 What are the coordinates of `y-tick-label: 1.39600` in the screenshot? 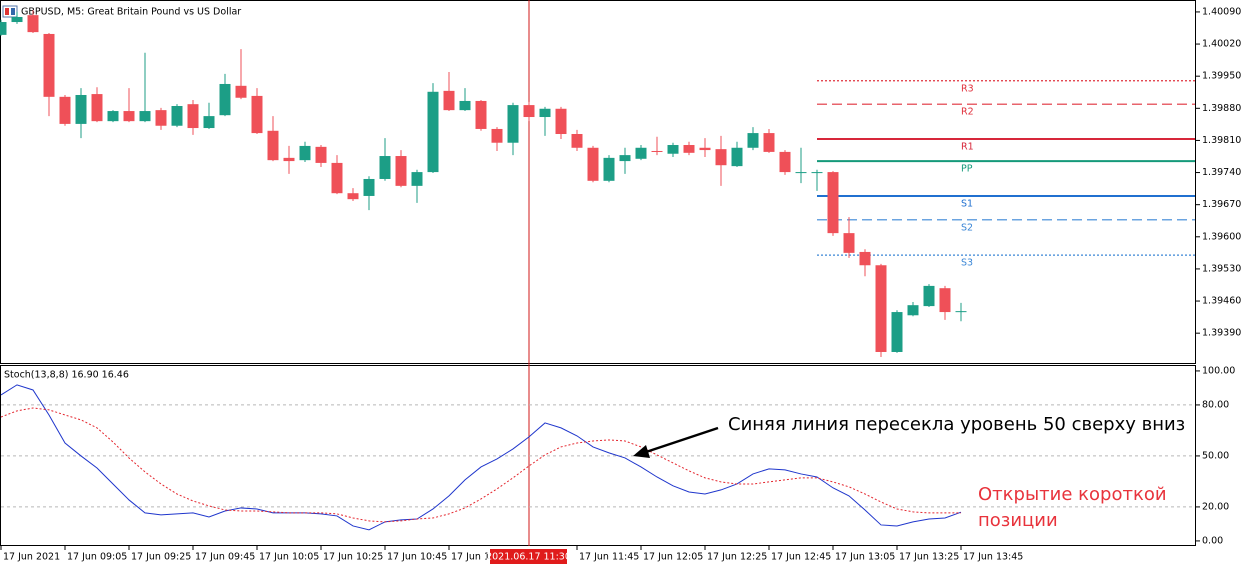 It's located at (1221, 236).